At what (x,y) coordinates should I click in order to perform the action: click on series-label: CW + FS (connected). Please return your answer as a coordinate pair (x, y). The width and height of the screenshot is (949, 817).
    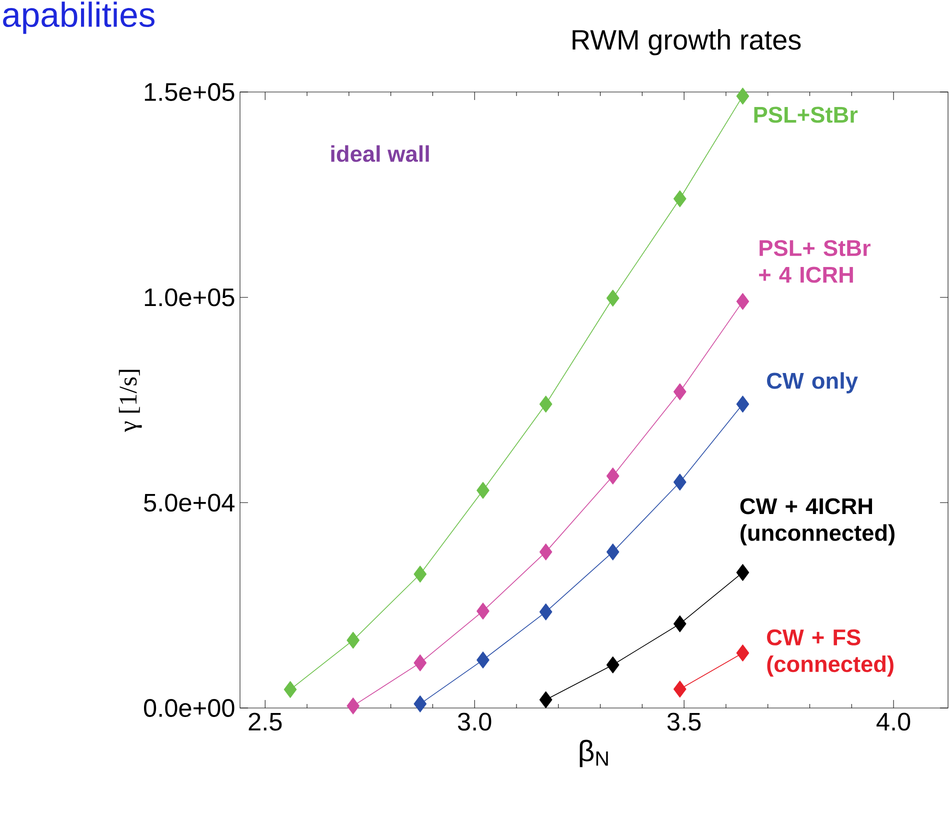
    Looking at the image, I should click on (830, 653).